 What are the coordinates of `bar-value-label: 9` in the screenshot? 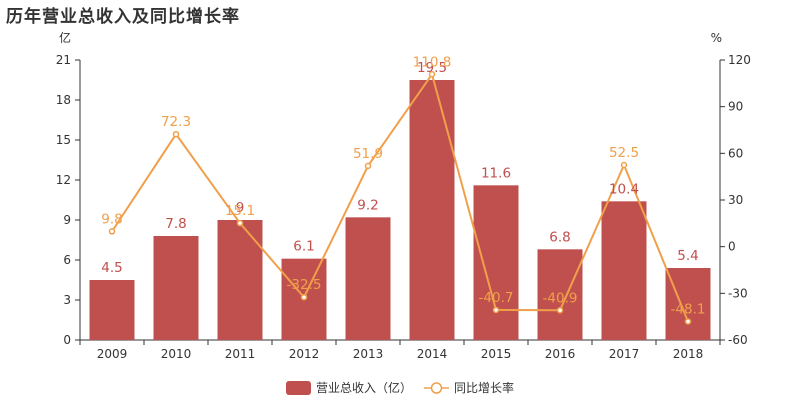 It's located at (240, 208).